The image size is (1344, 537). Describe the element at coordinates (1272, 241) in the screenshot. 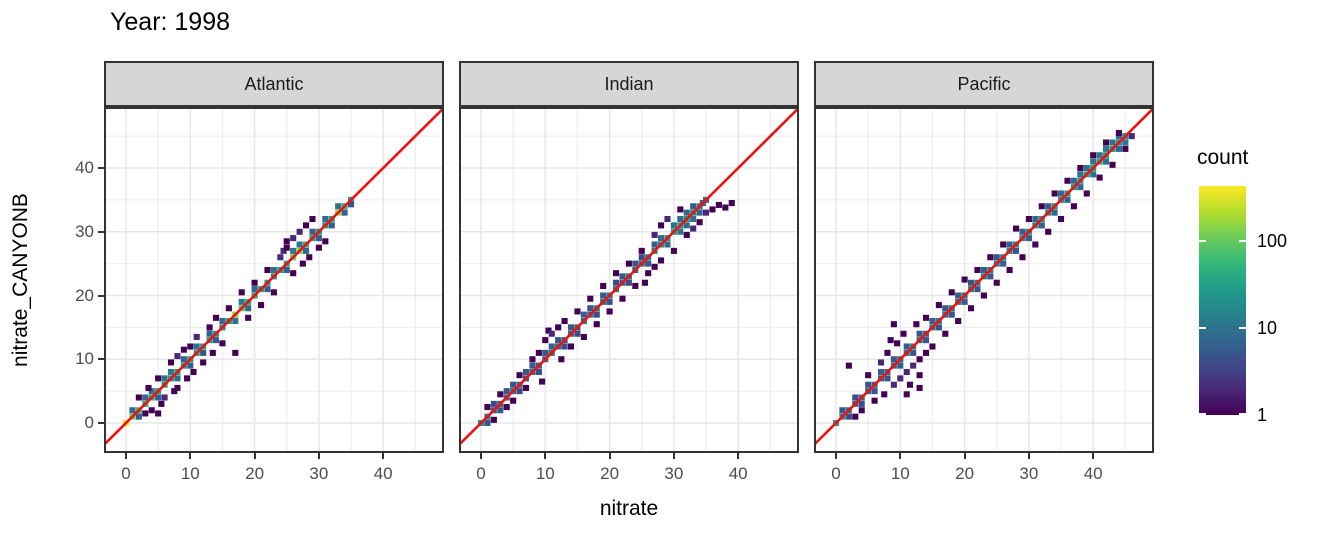

I see `legend-tick-label: 100` at that location.